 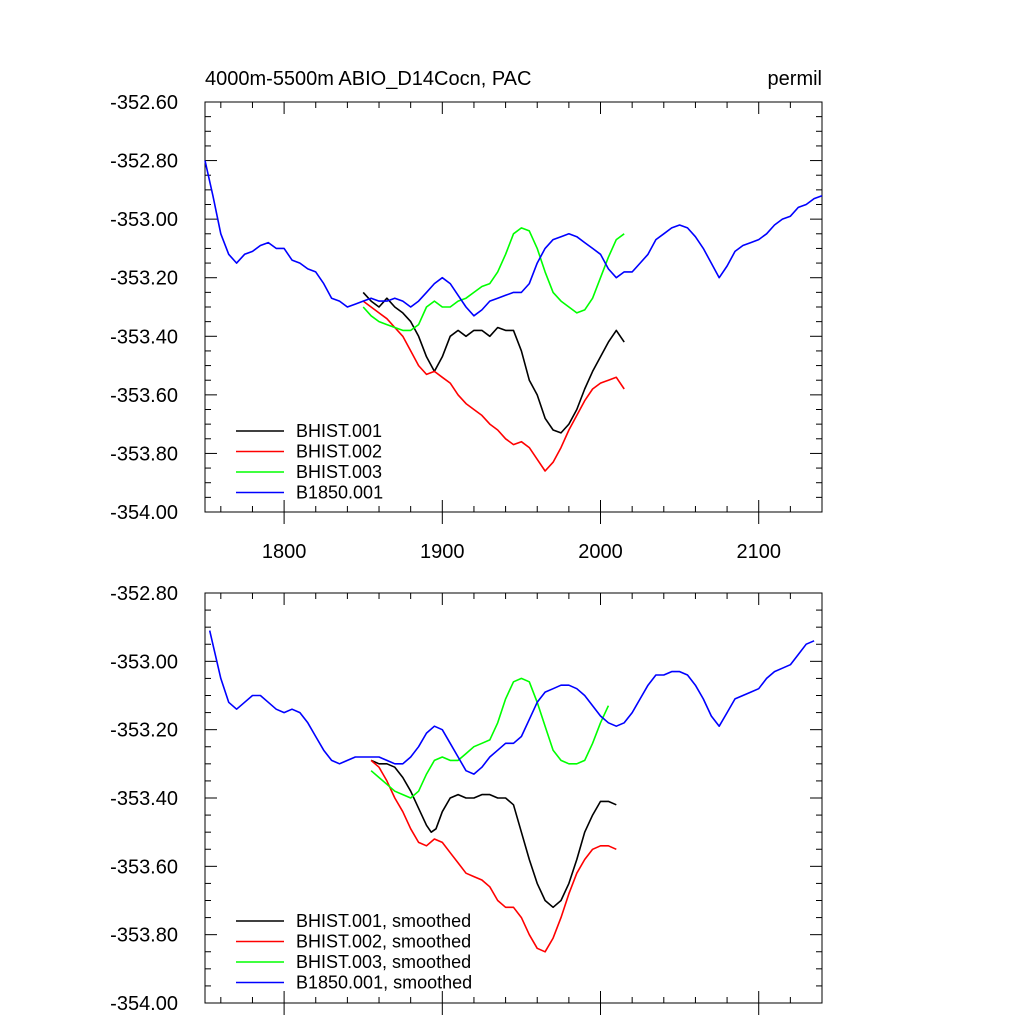 I want to click on legend-label: BHIST.003, so click(x=339, y=472).